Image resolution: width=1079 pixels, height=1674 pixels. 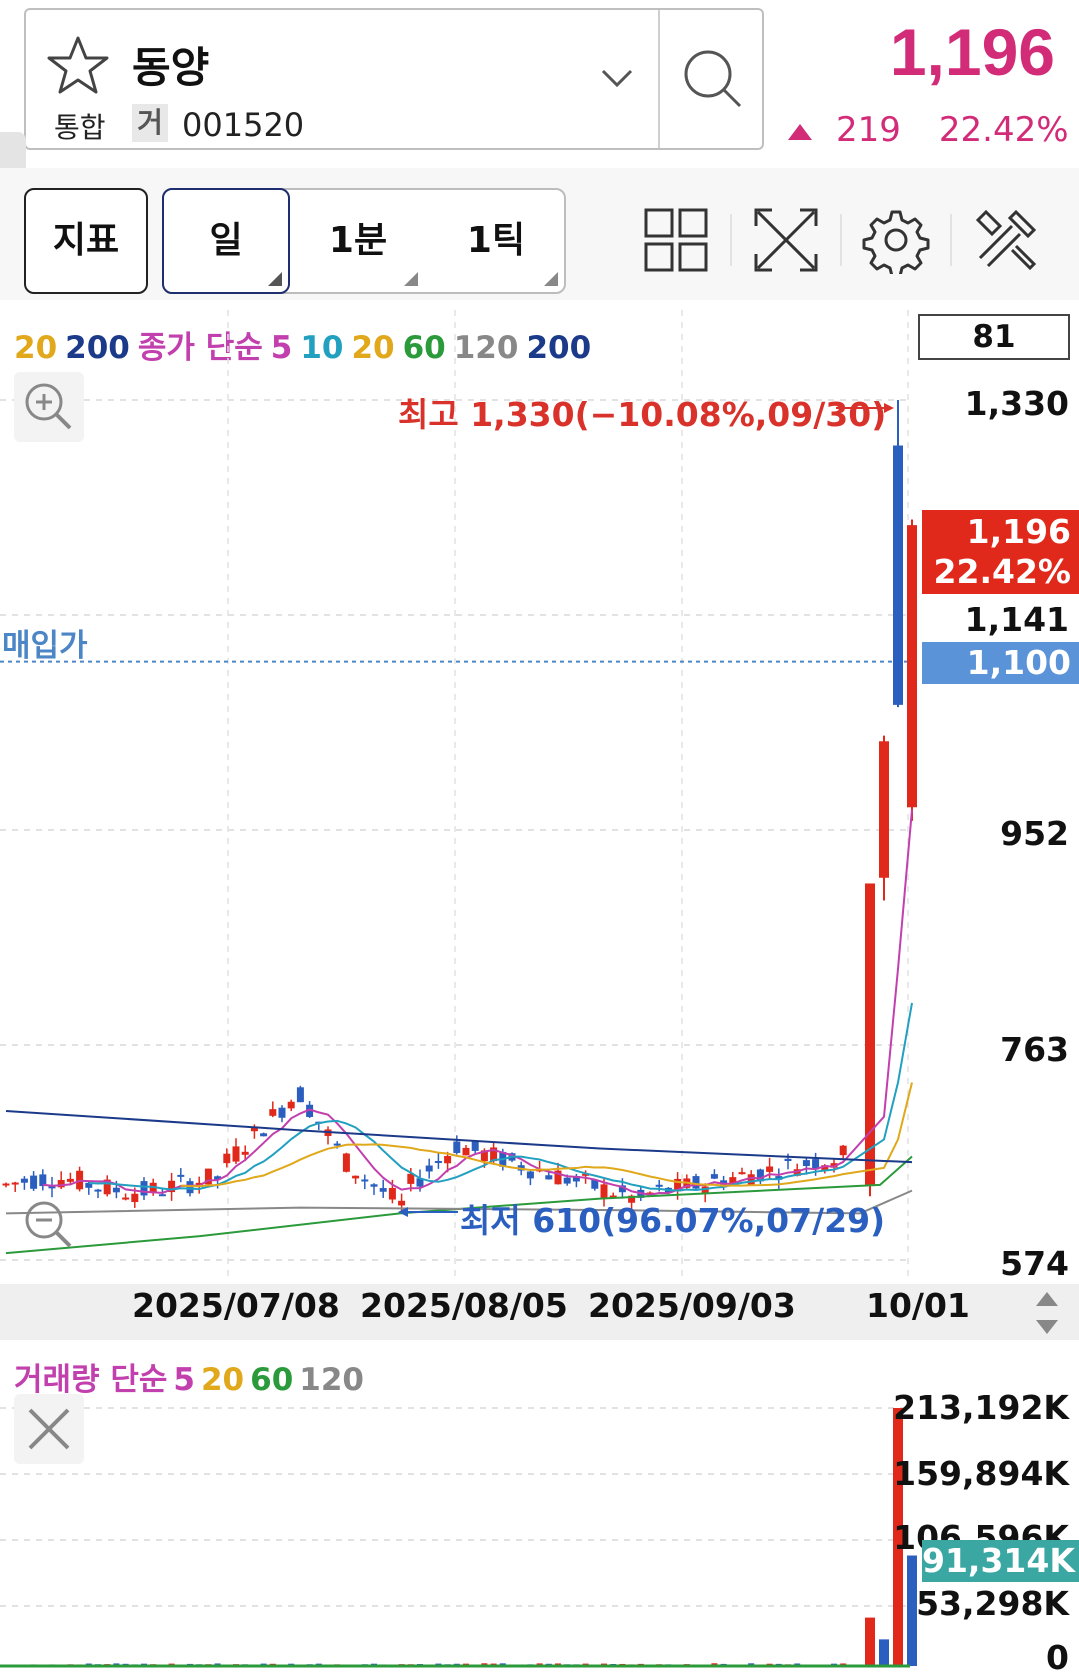 I want to click on period-1tick-button: 1틱, so click(x=496, y=241).